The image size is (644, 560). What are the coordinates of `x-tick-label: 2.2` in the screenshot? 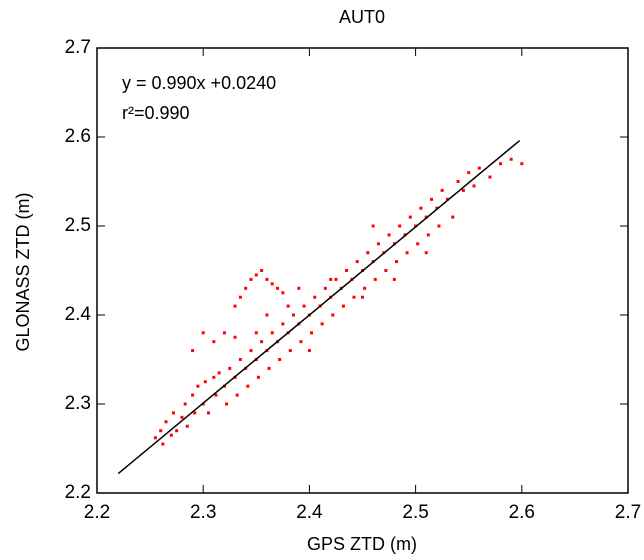 It's located at (97, 512).